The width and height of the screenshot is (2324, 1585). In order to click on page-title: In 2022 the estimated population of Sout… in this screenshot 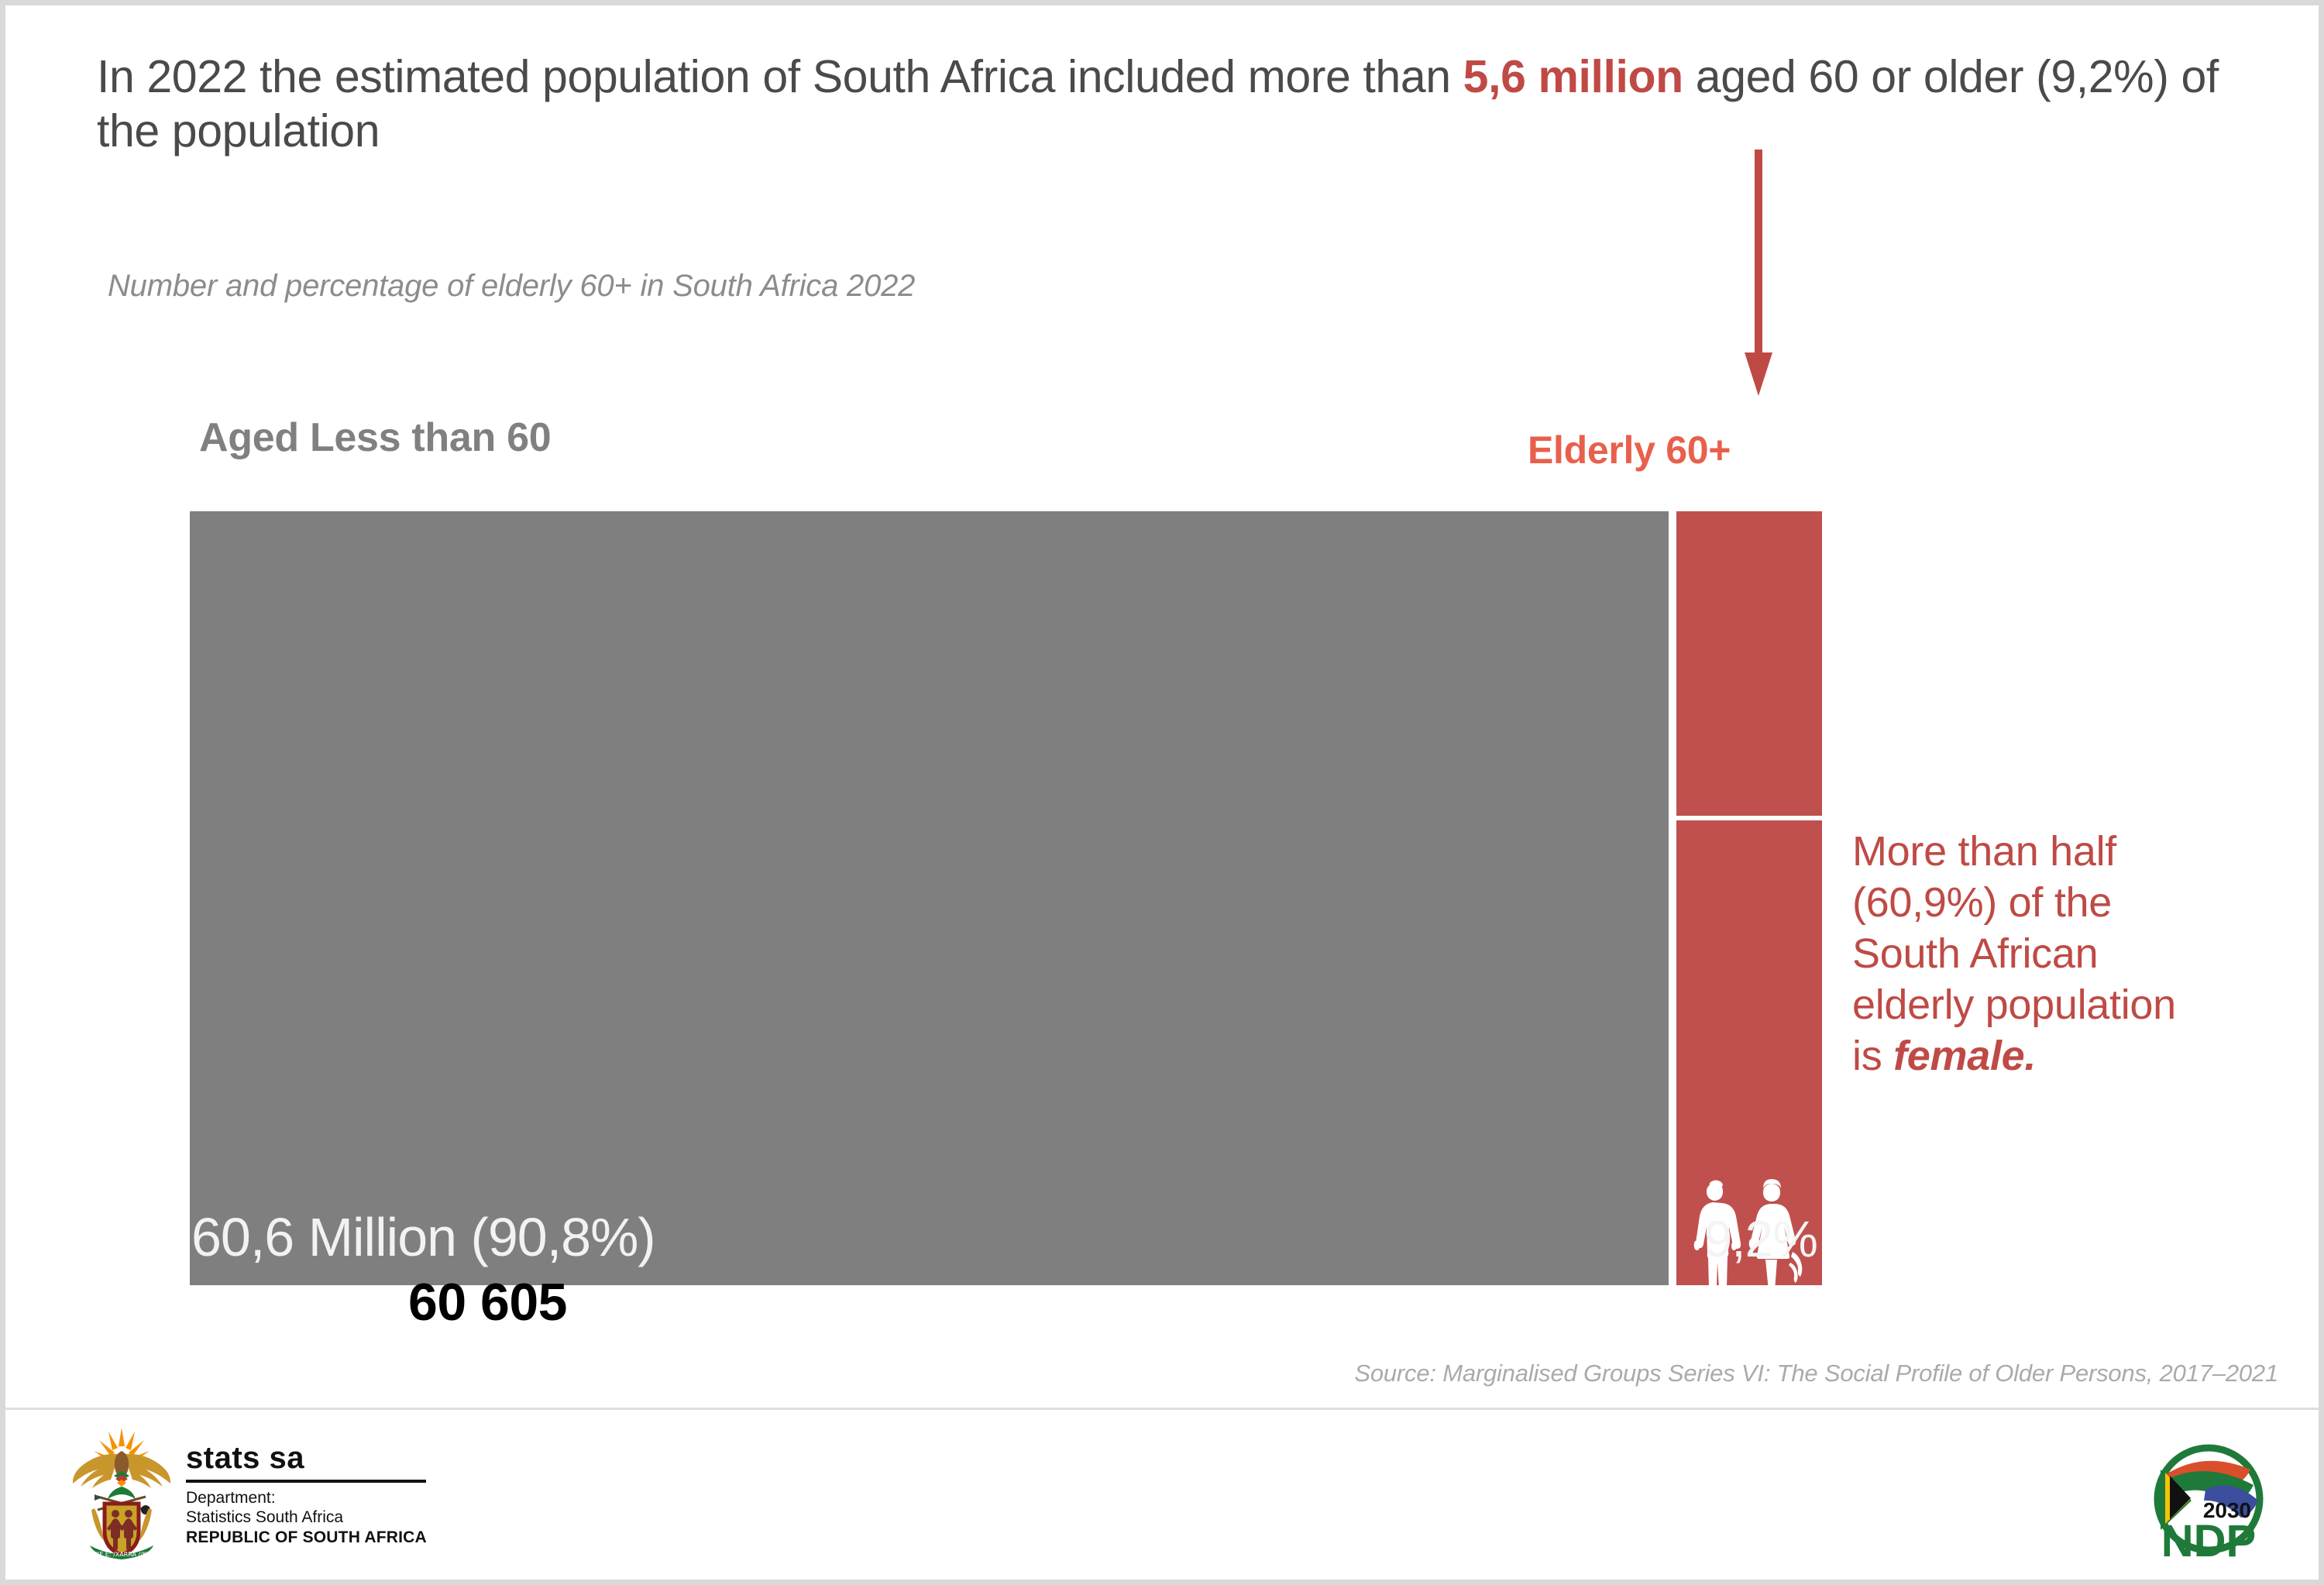, I will do `click(1185, 104)`.